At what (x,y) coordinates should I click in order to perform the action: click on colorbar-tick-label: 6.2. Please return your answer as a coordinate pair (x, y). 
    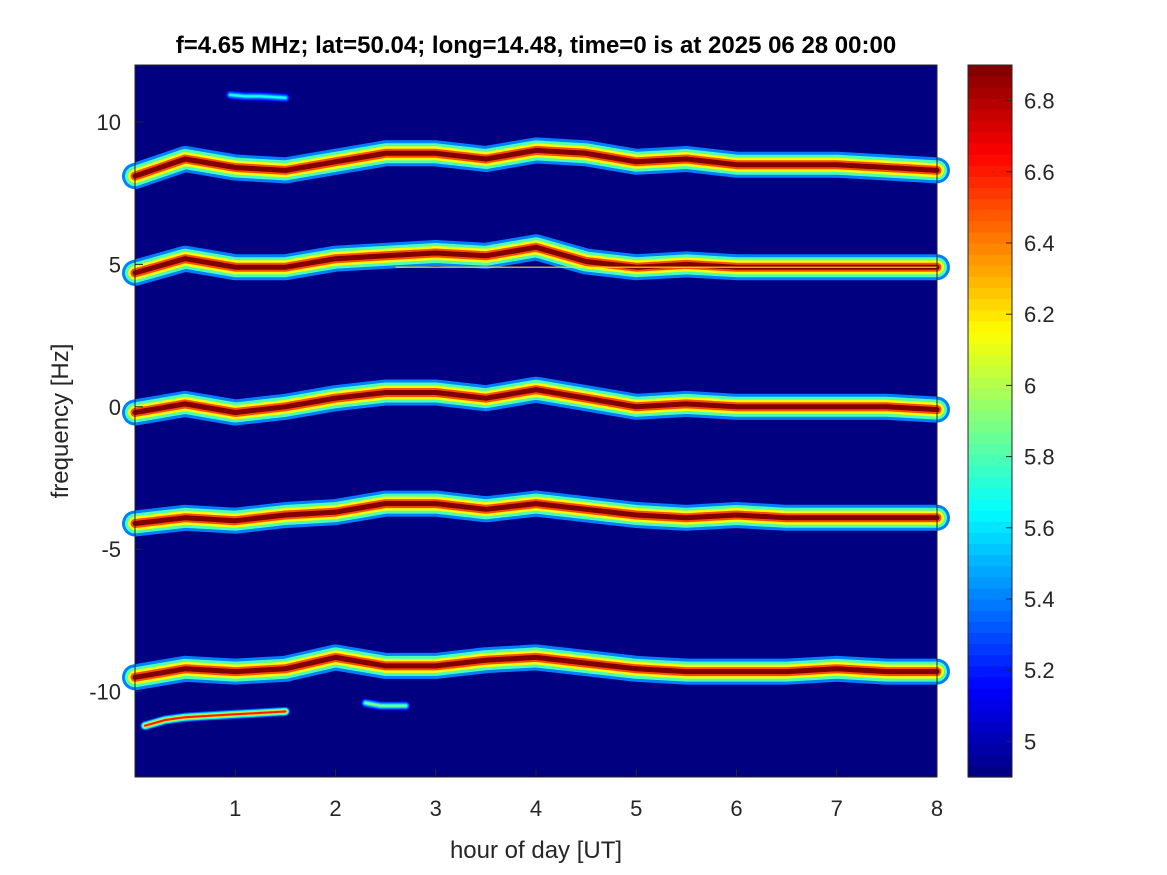
    Looking at the image, I should click on (1039, 314).